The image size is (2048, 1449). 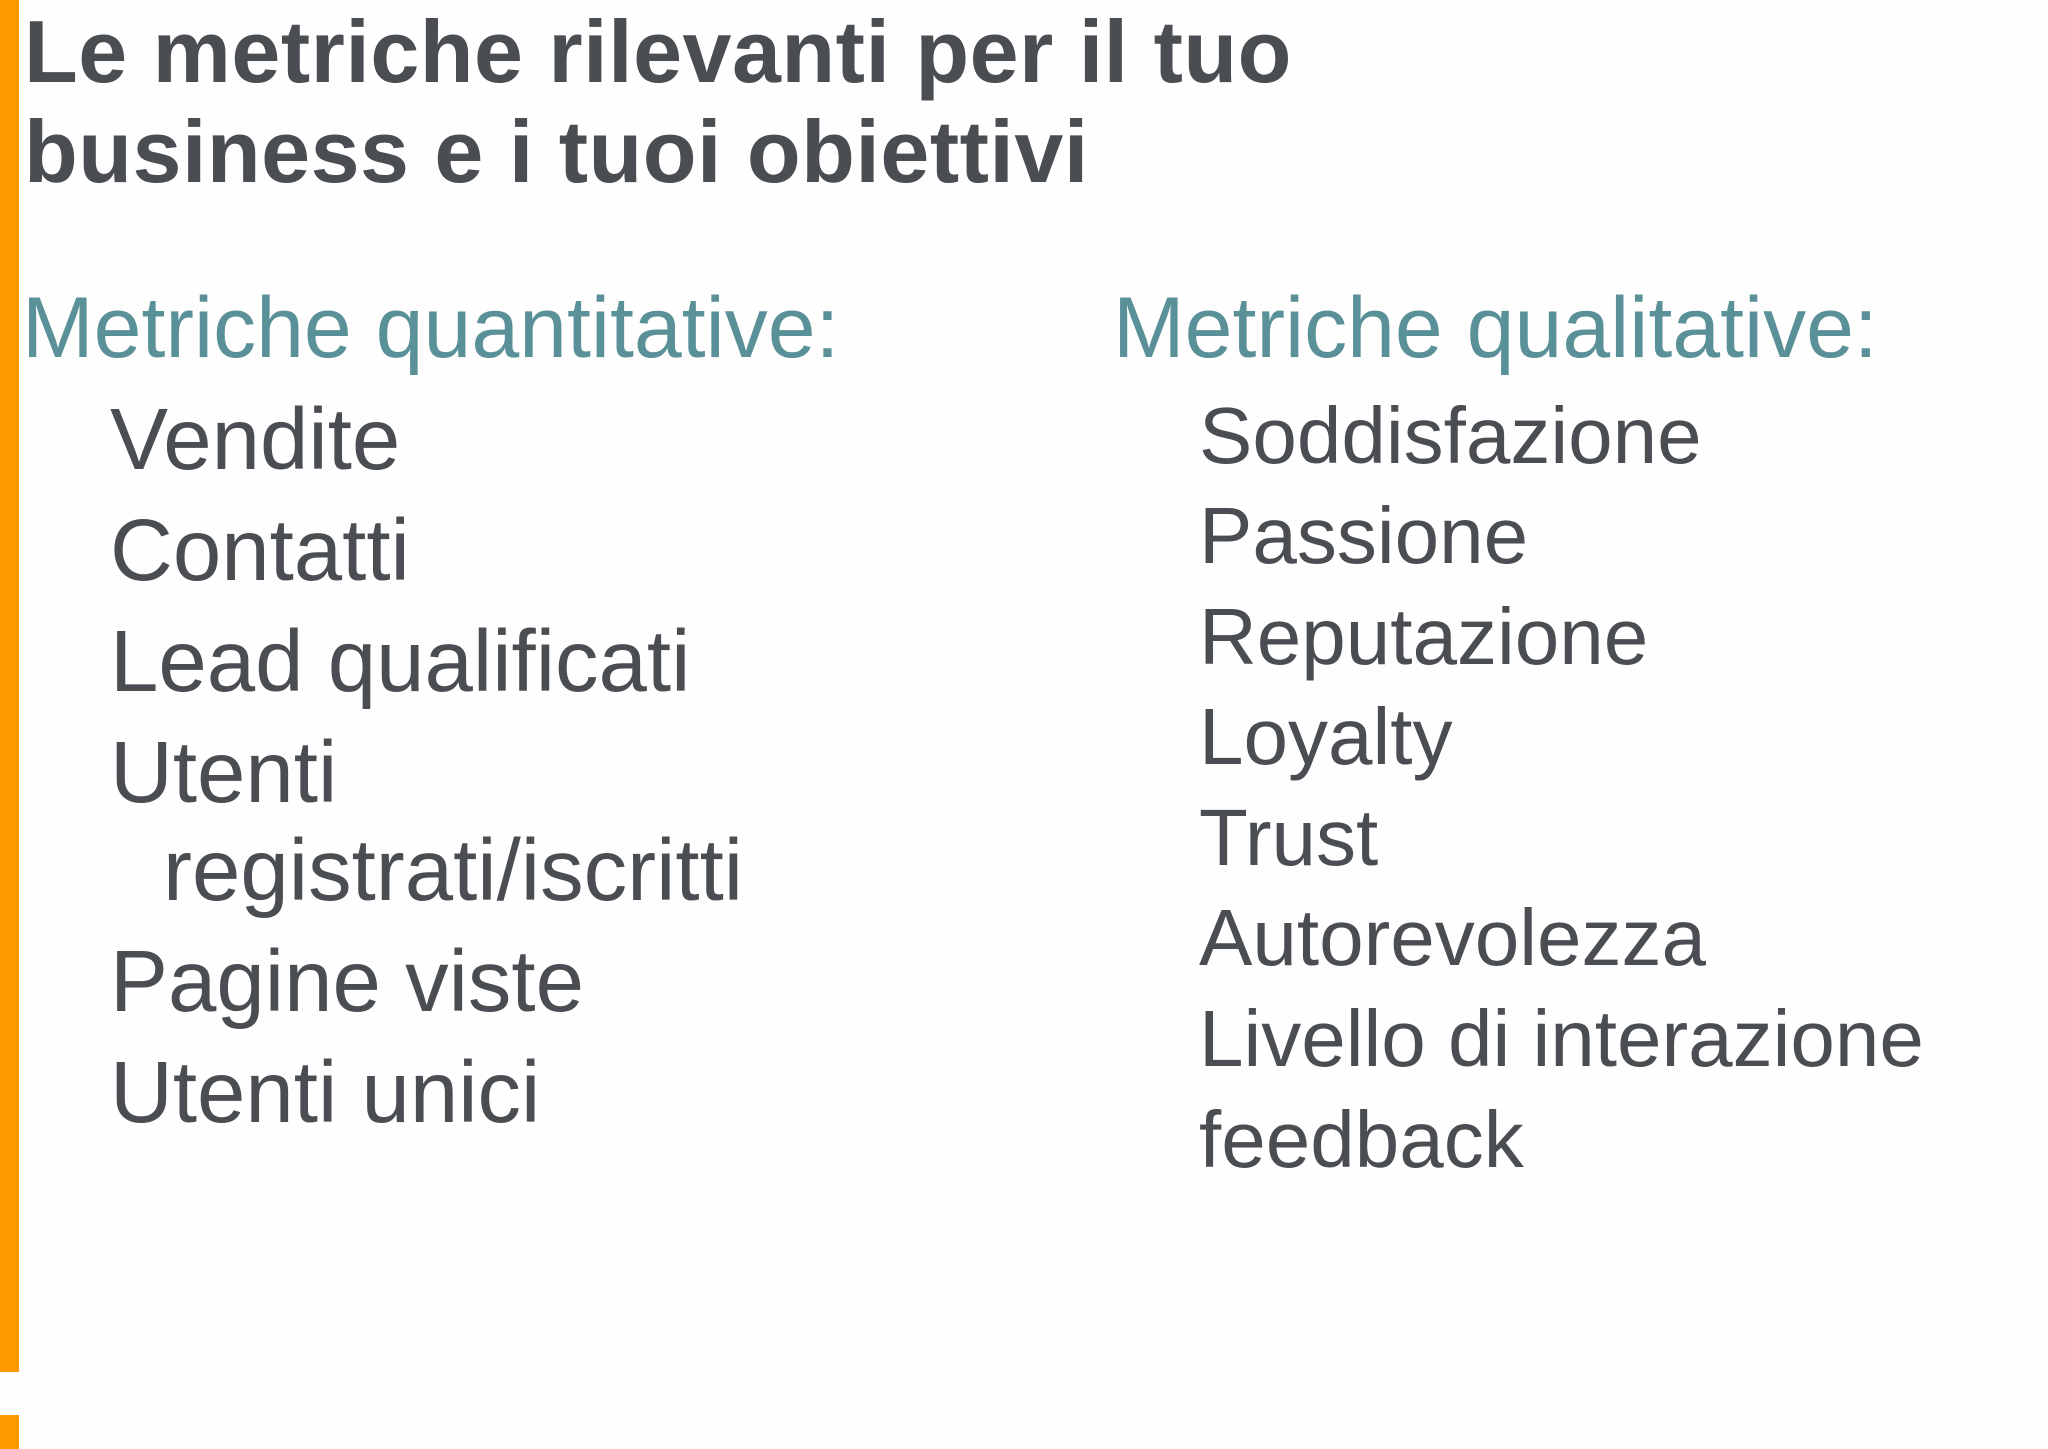 I want to click on accent-bar-bottom, so click(x=9, y=1432).